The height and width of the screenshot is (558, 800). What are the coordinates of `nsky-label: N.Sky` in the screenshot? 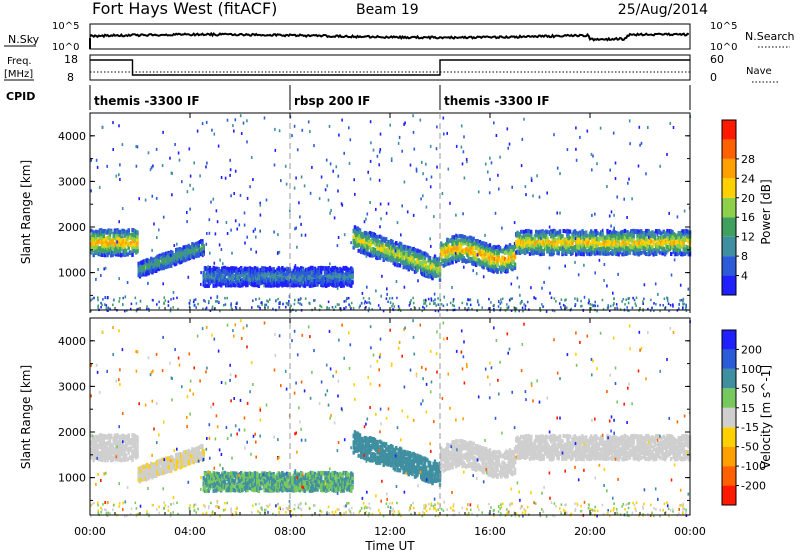 It's located at (24, 39).